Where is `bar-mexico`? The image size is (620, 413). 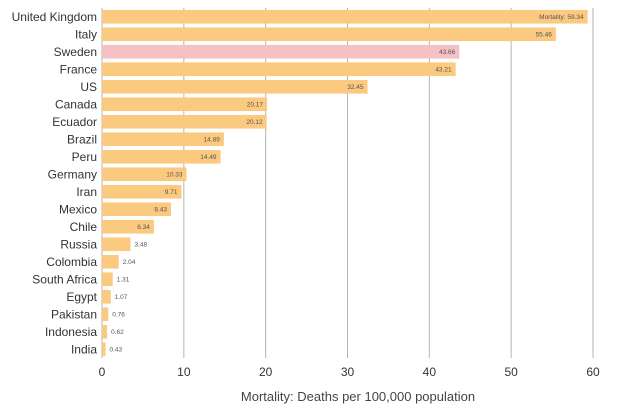
bar-mexico is located at coordinates (136, 209).